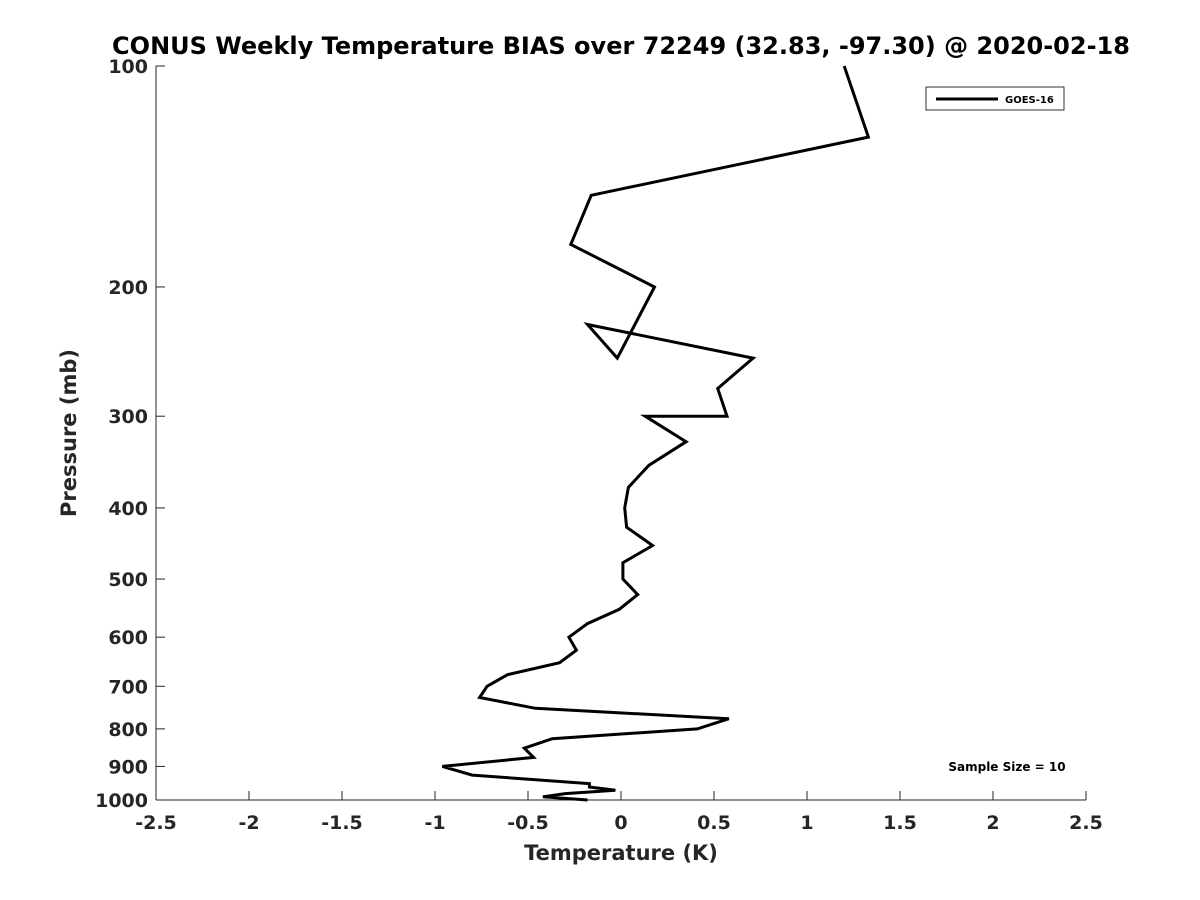  What do you see at coordinates (156, 823) in the screenshot?
I see `x-tick-label: -2.5` at bounding box center [156, 823].